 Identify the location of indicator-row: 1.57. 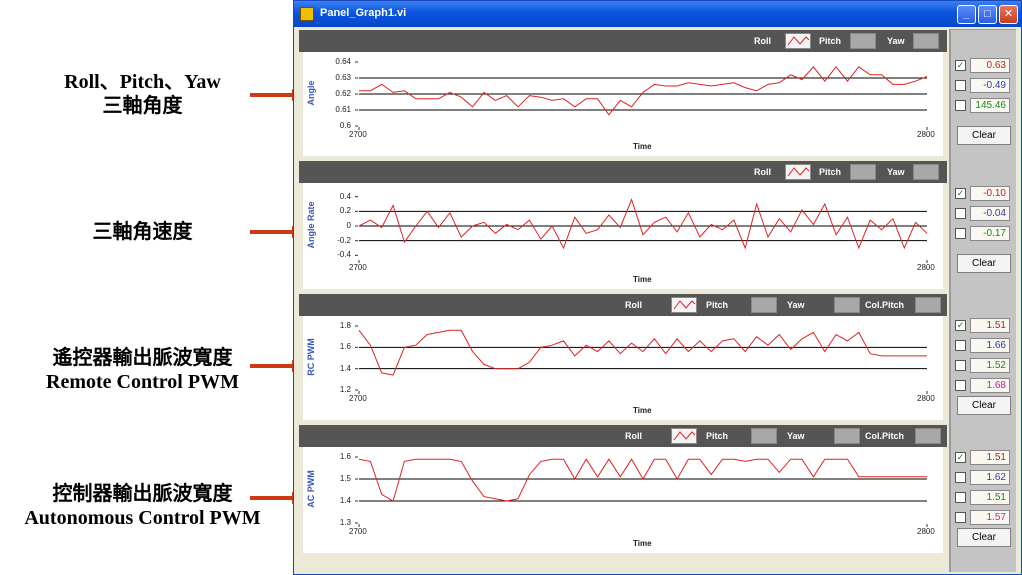
(984, 518).